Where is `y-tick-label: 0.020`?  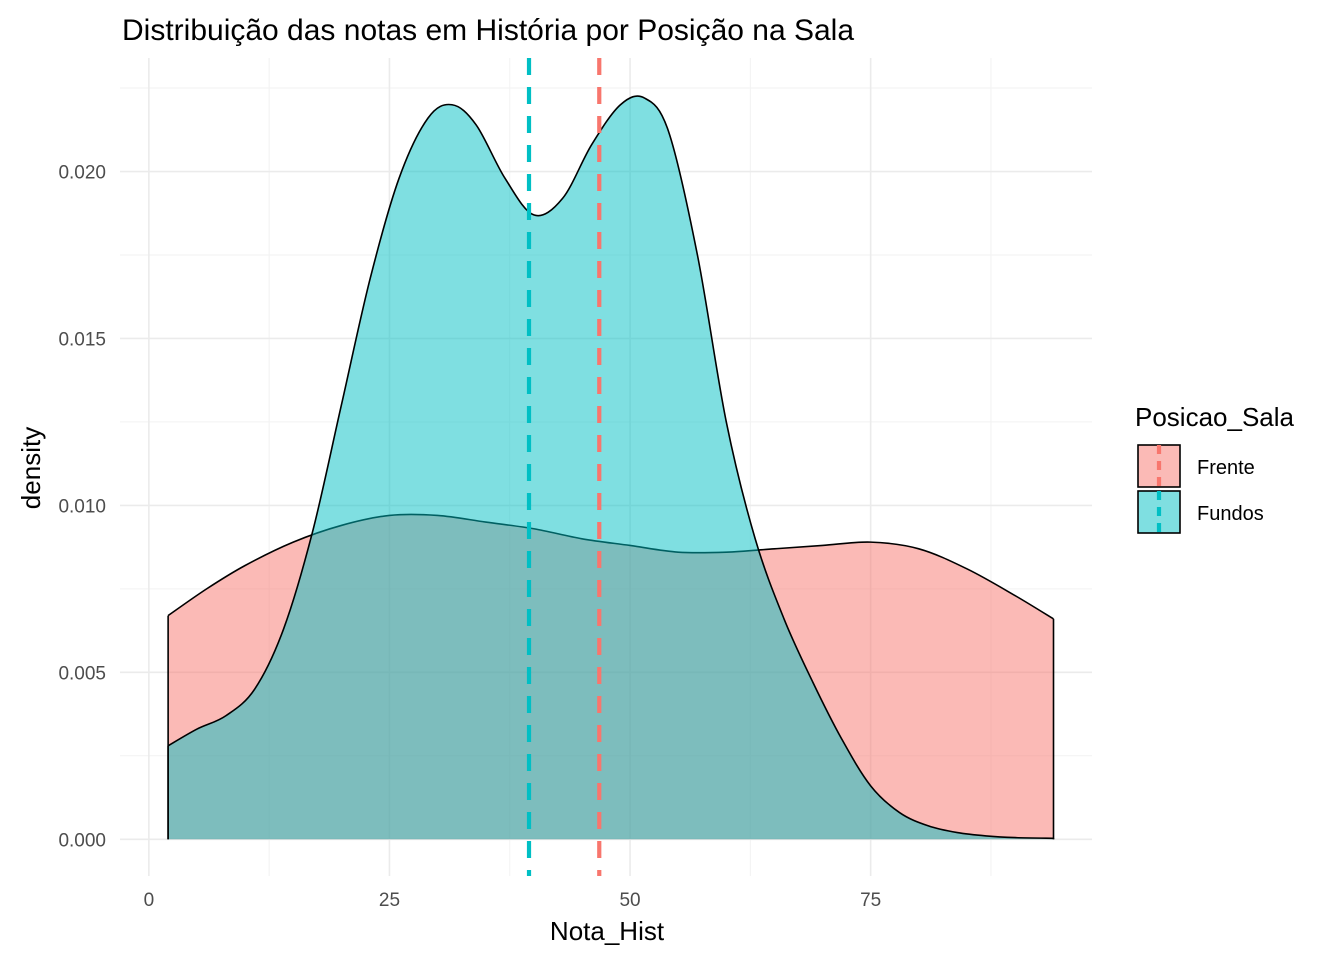 y-tick-label: 0.020 is located at coordinates (82, 173).